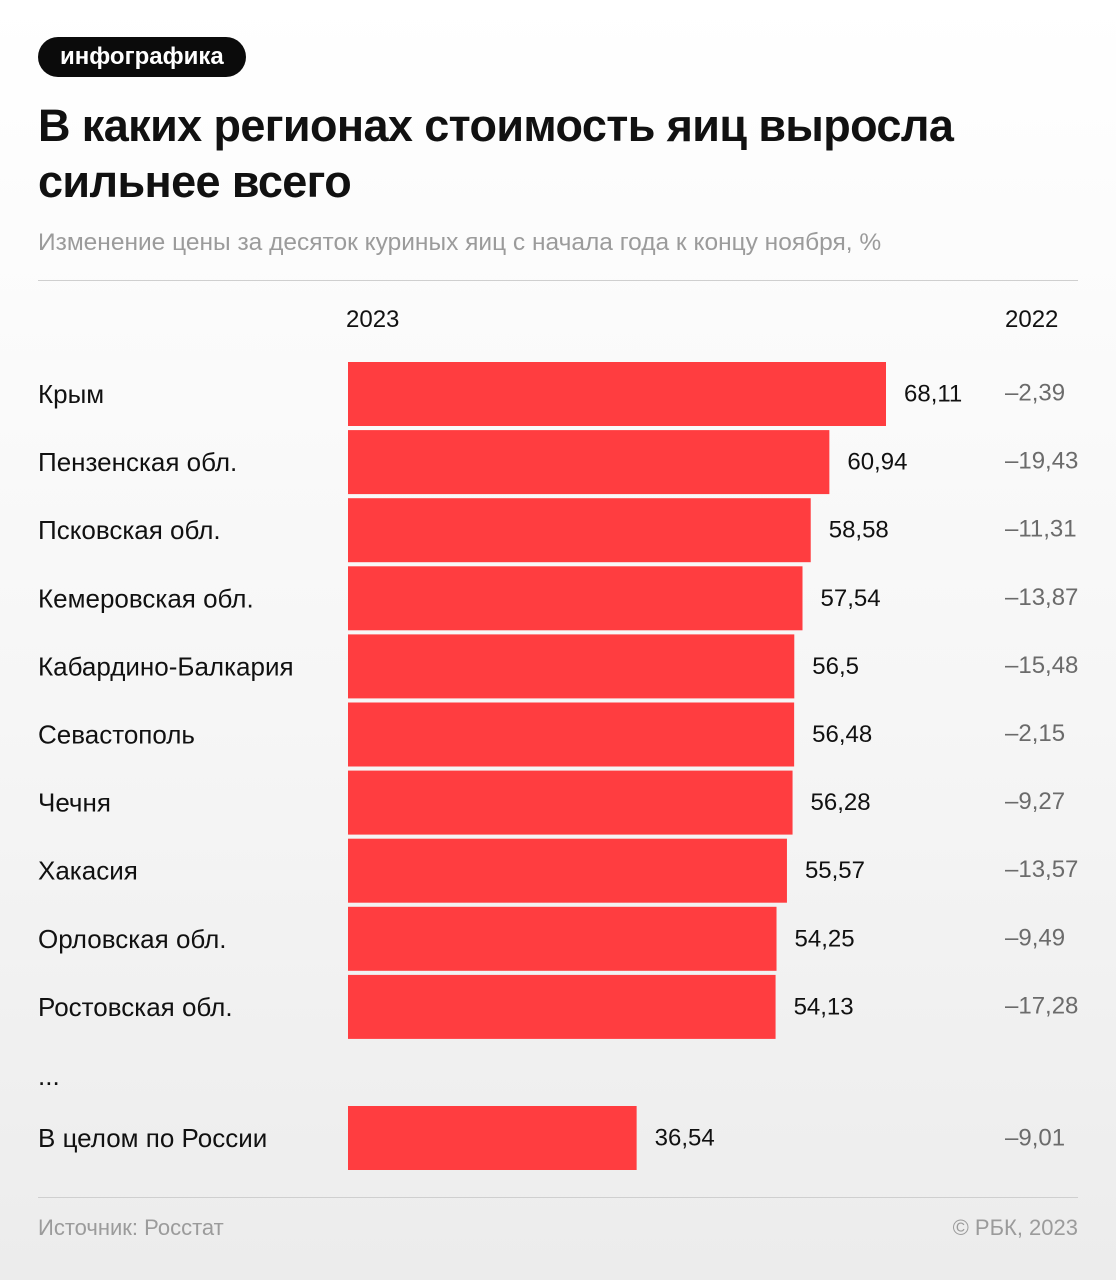 This screenshot has height=1280, width=1116. I want to click on category-label: Ростовская обл., so click(135, 1007).